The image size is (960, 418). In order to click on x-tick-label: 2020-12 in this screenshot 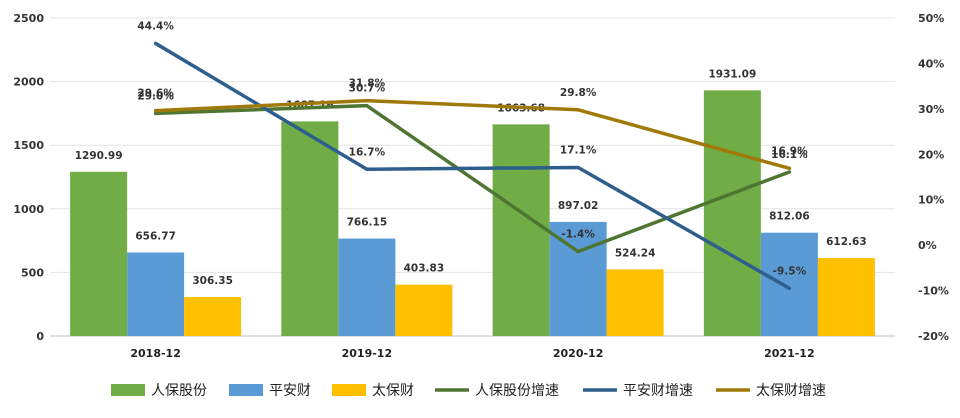, I will do `click(578, 353)`.